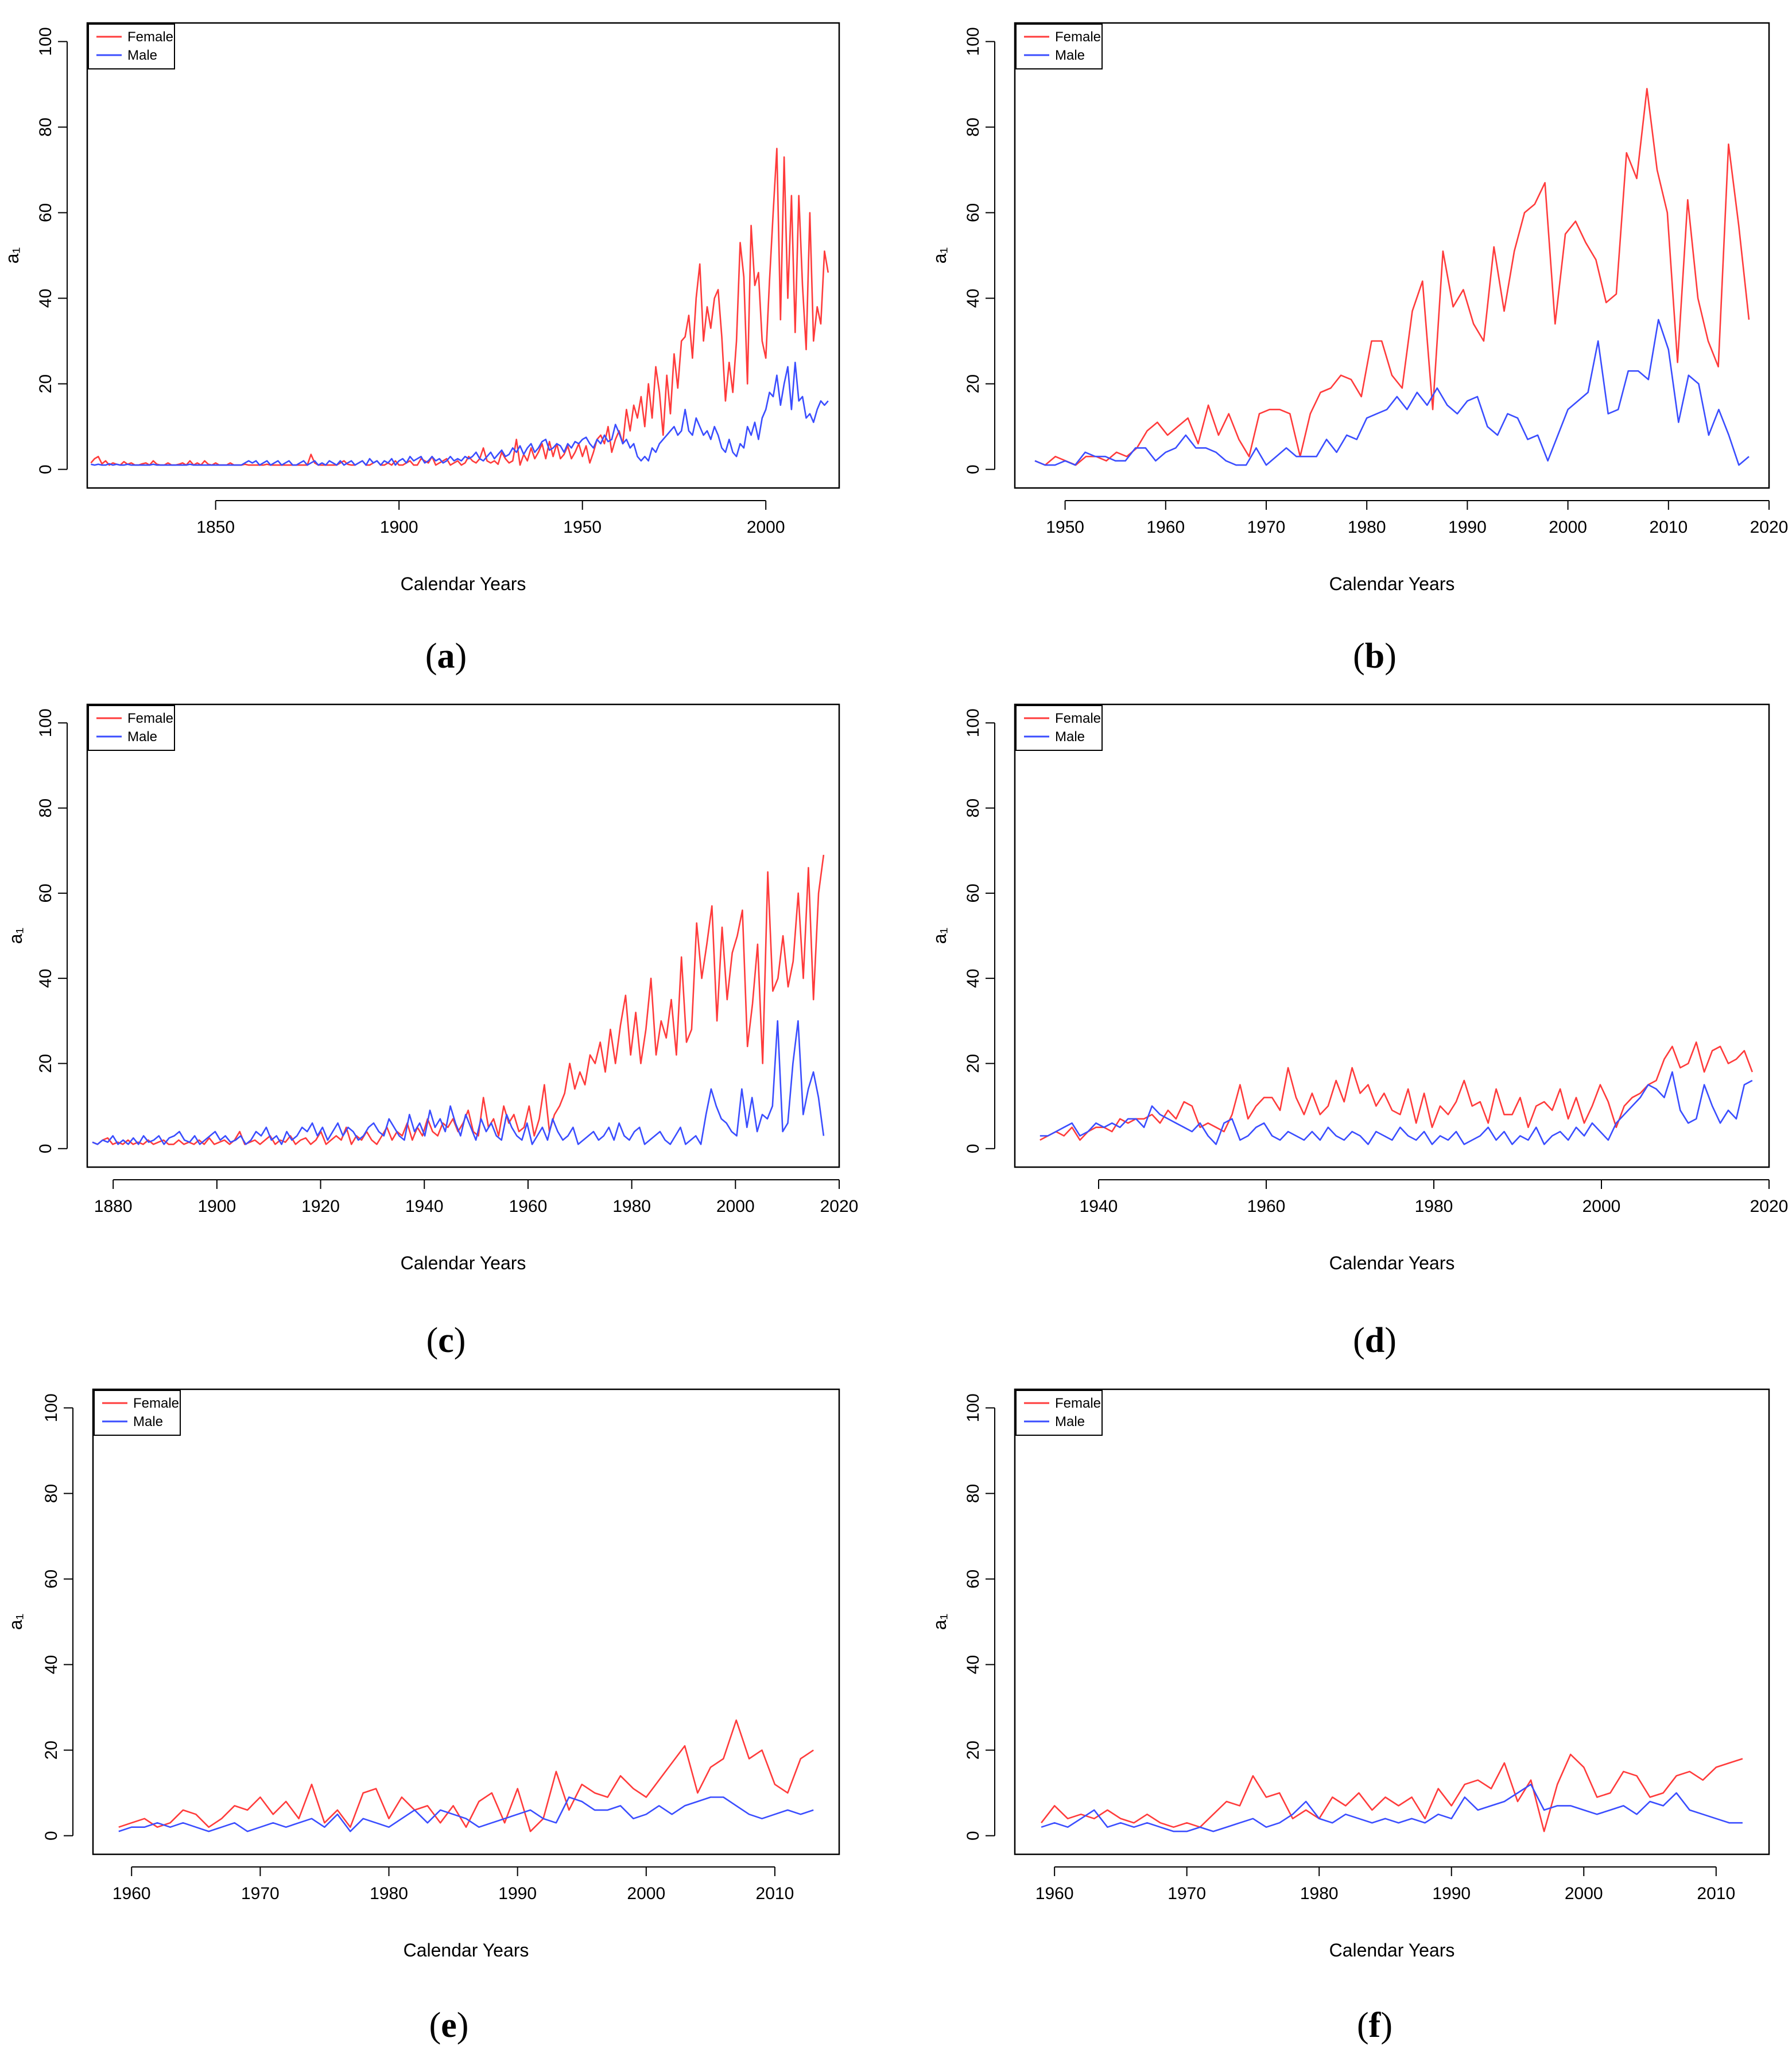 The height and width of the screenshot is (2065, 1792). Describe the element at coordinates (582, 527) in the screenshot. I see `x-tick-label: 1950` at that location.